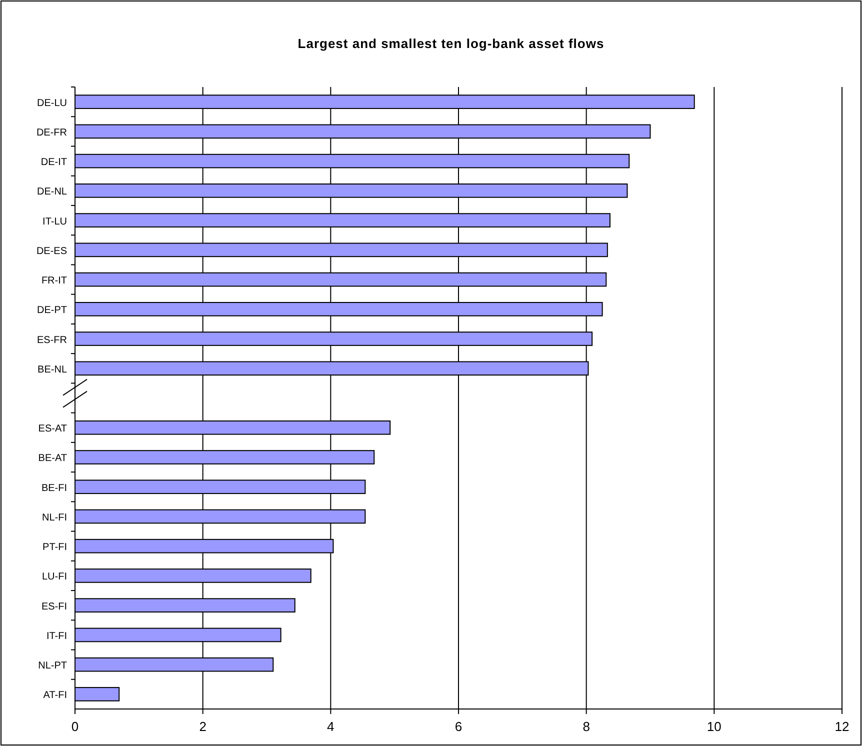  I want to click on x-tick-label: 12, so click(842, 726).